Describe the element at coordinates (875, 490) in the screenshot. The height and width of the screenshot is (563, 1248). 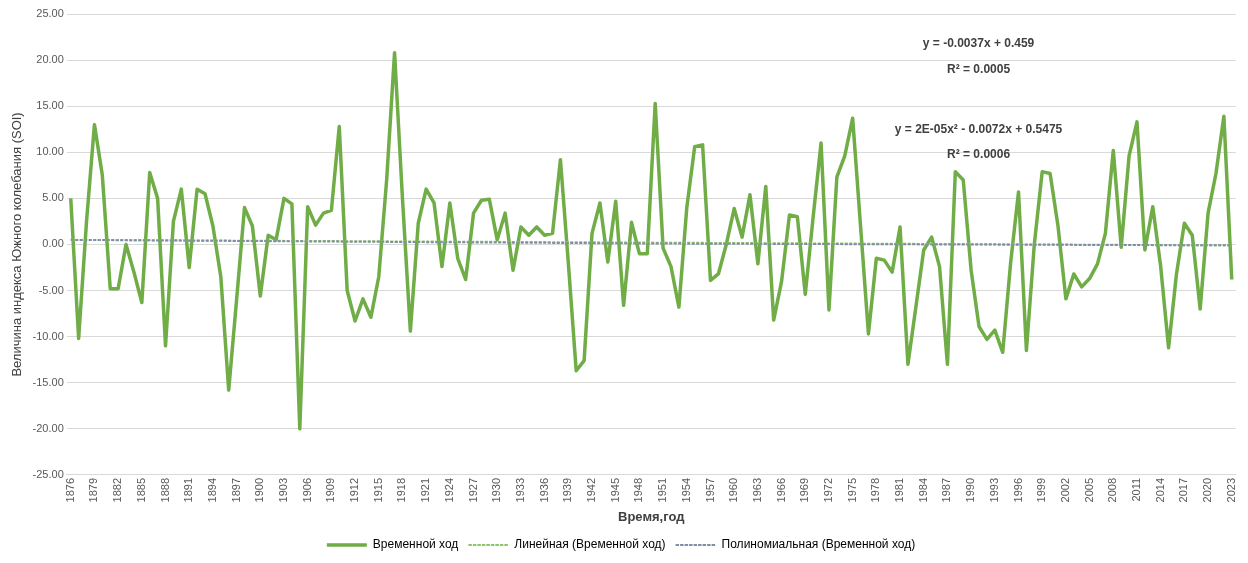
I see `x-tick-label: 1978` at that location.